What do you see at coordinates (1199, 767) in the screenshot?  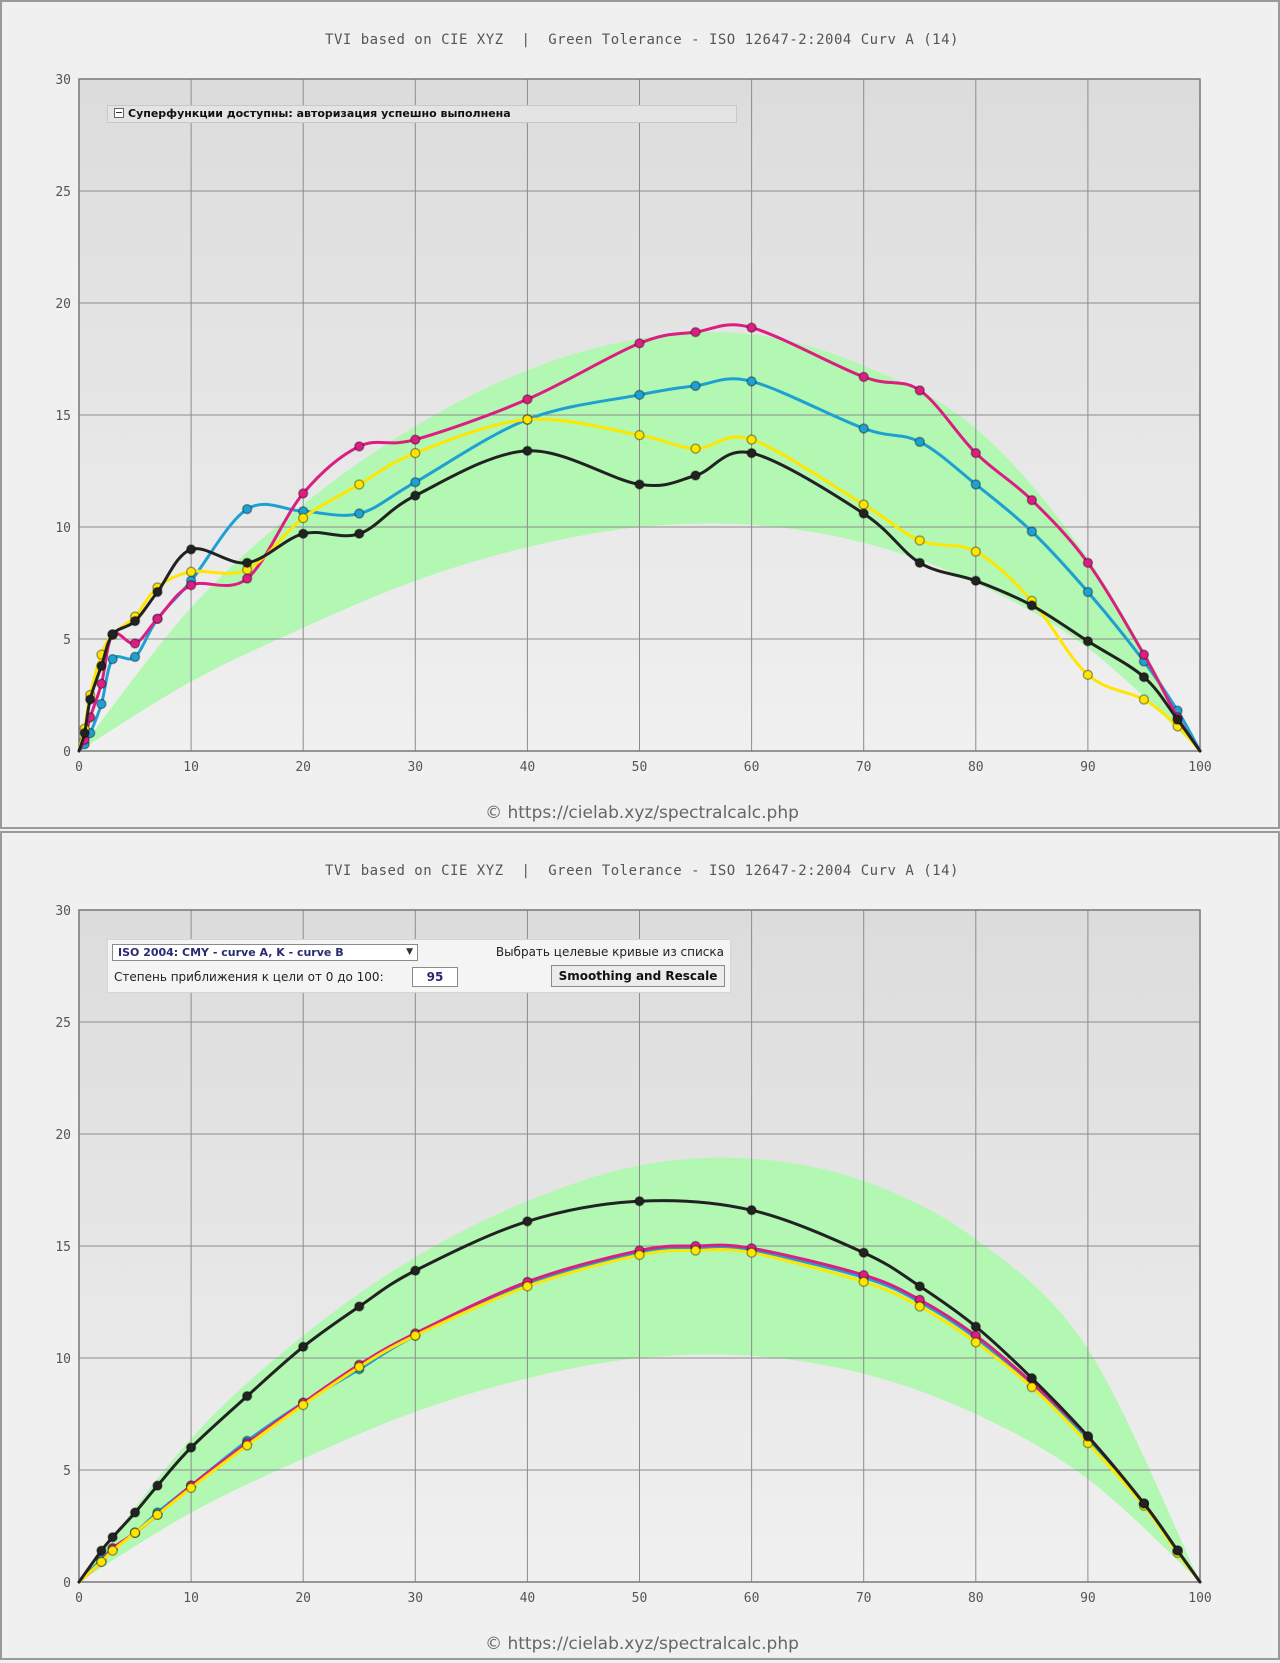 I see `x-tick-label: 100` at bounding box center [1199, 767].